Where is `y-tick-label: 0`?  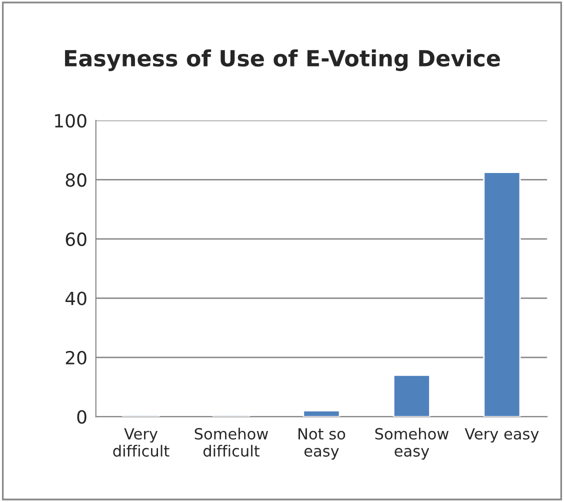 y-tick-label: 0 is located at coordinates (81, 417).